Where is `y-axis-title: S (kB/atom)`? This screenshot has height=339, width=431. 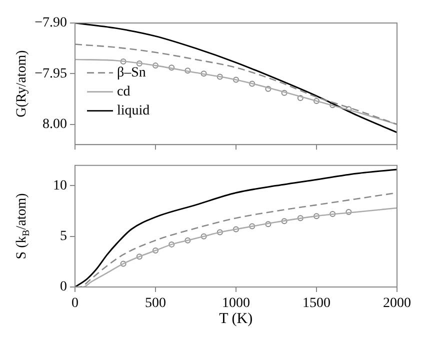 y-axis-title: S (kB/atom) is located at coordinates (23, 226).